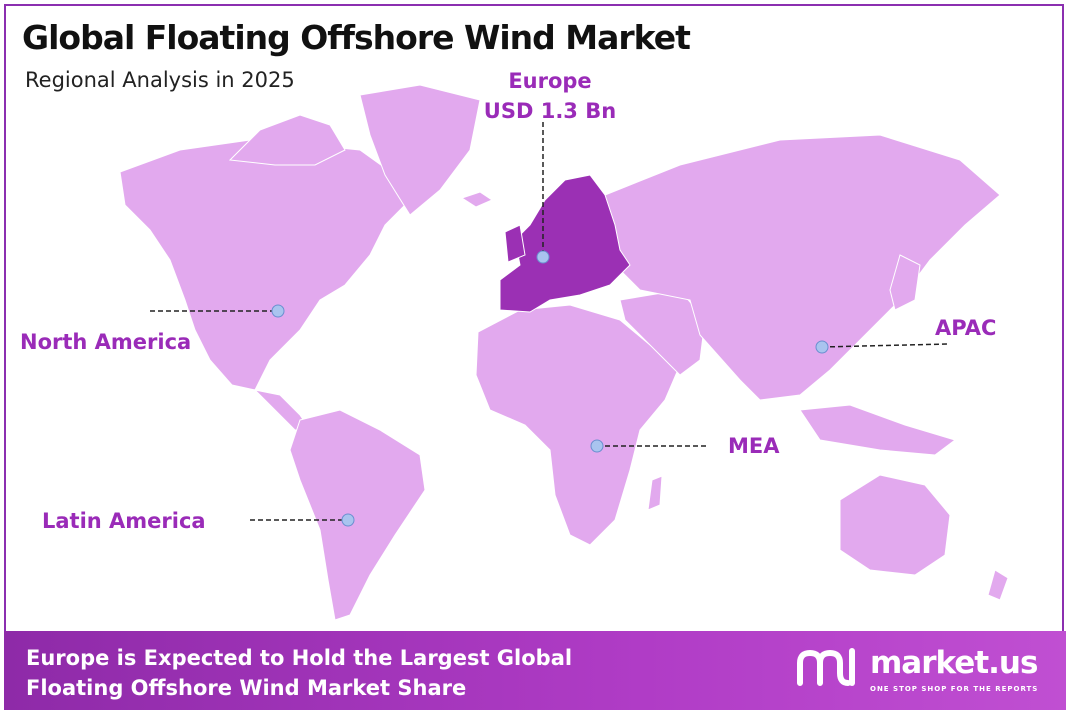  What do you see at coordinates (106, 342) in the screenshot?
I see `north-america-label: North America` at bounding box center [106, 342].